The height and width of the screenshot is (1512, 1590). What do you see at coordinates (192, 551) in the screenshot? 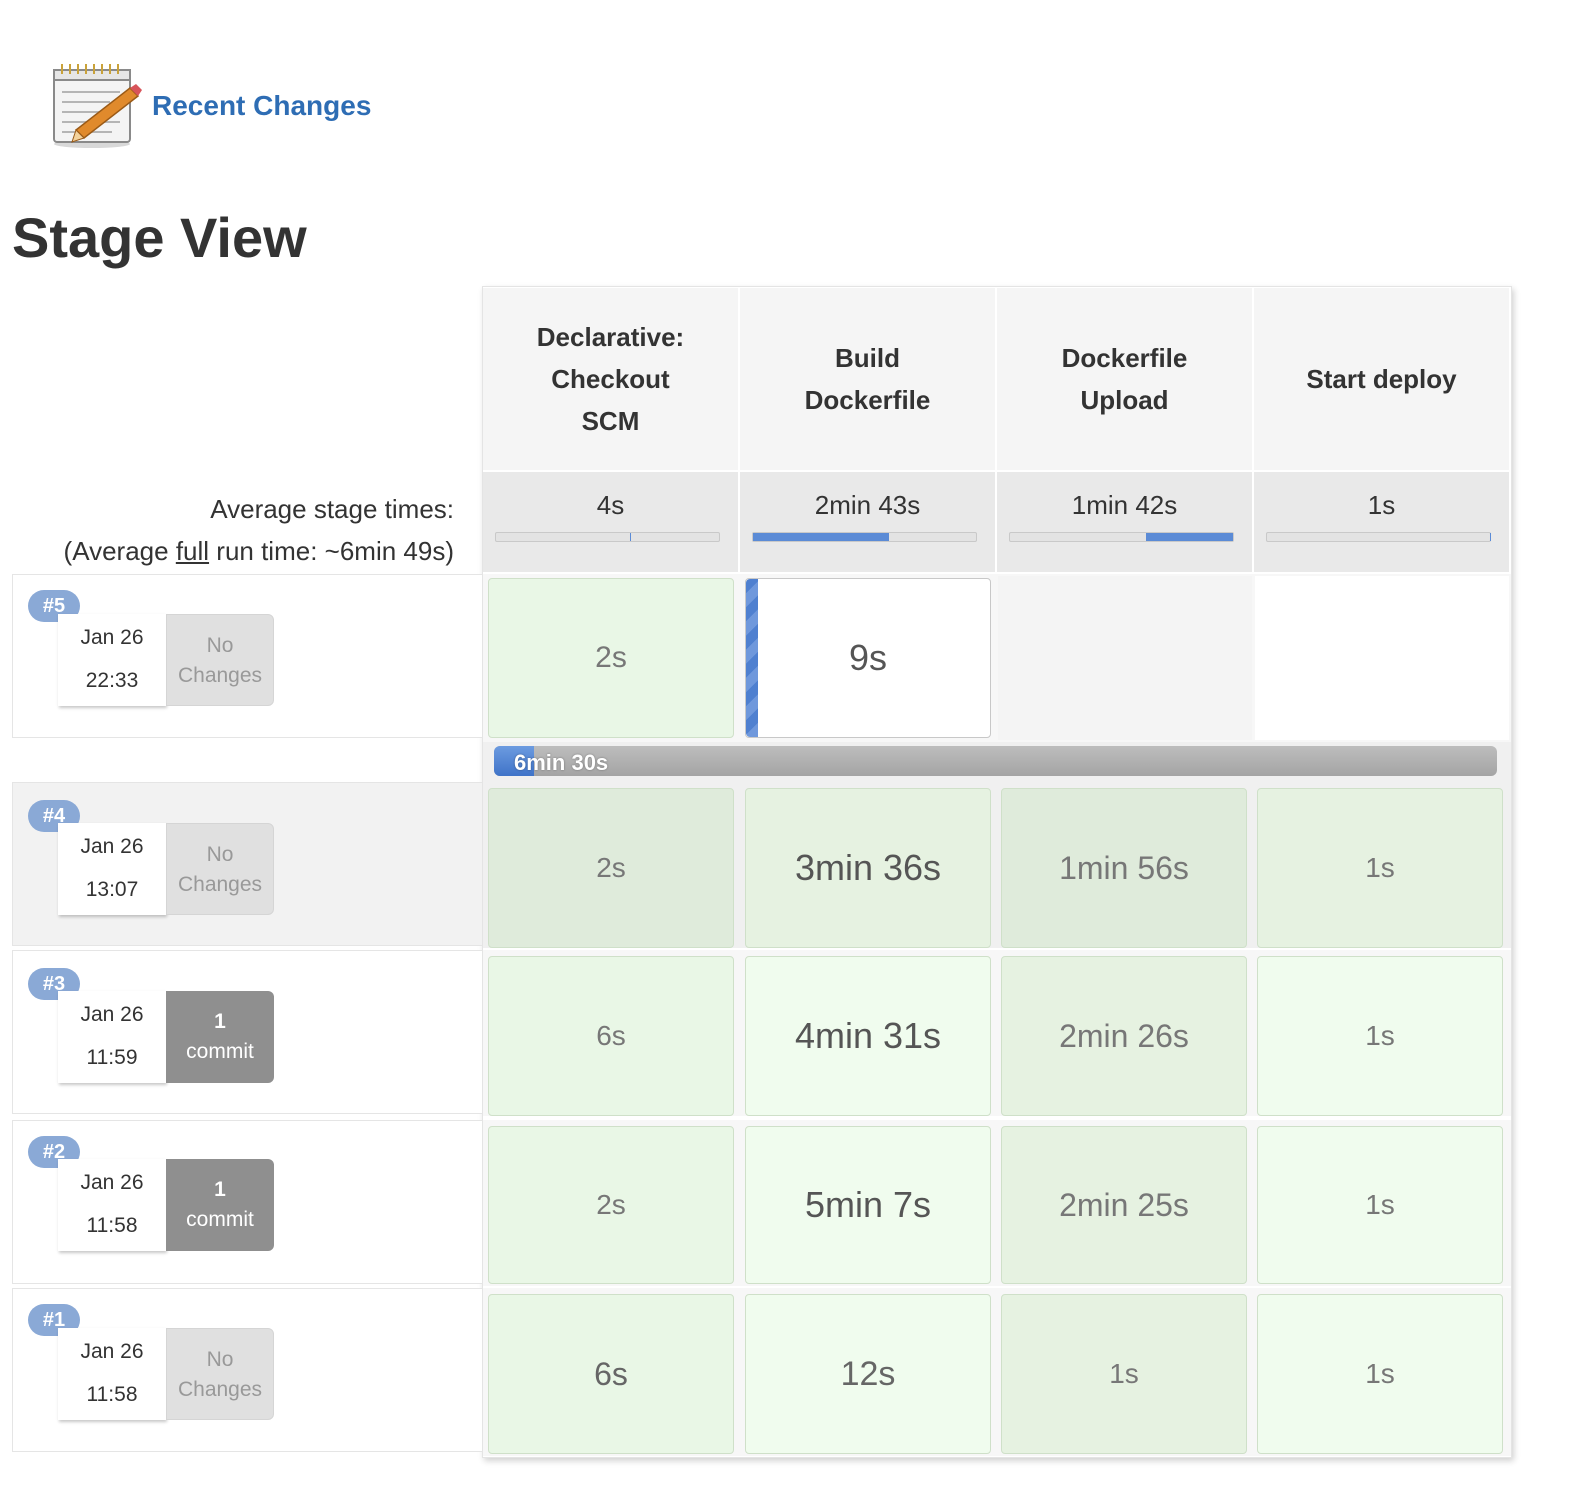
I see `full-run-time-link: full` at bounding box center [192, 551].